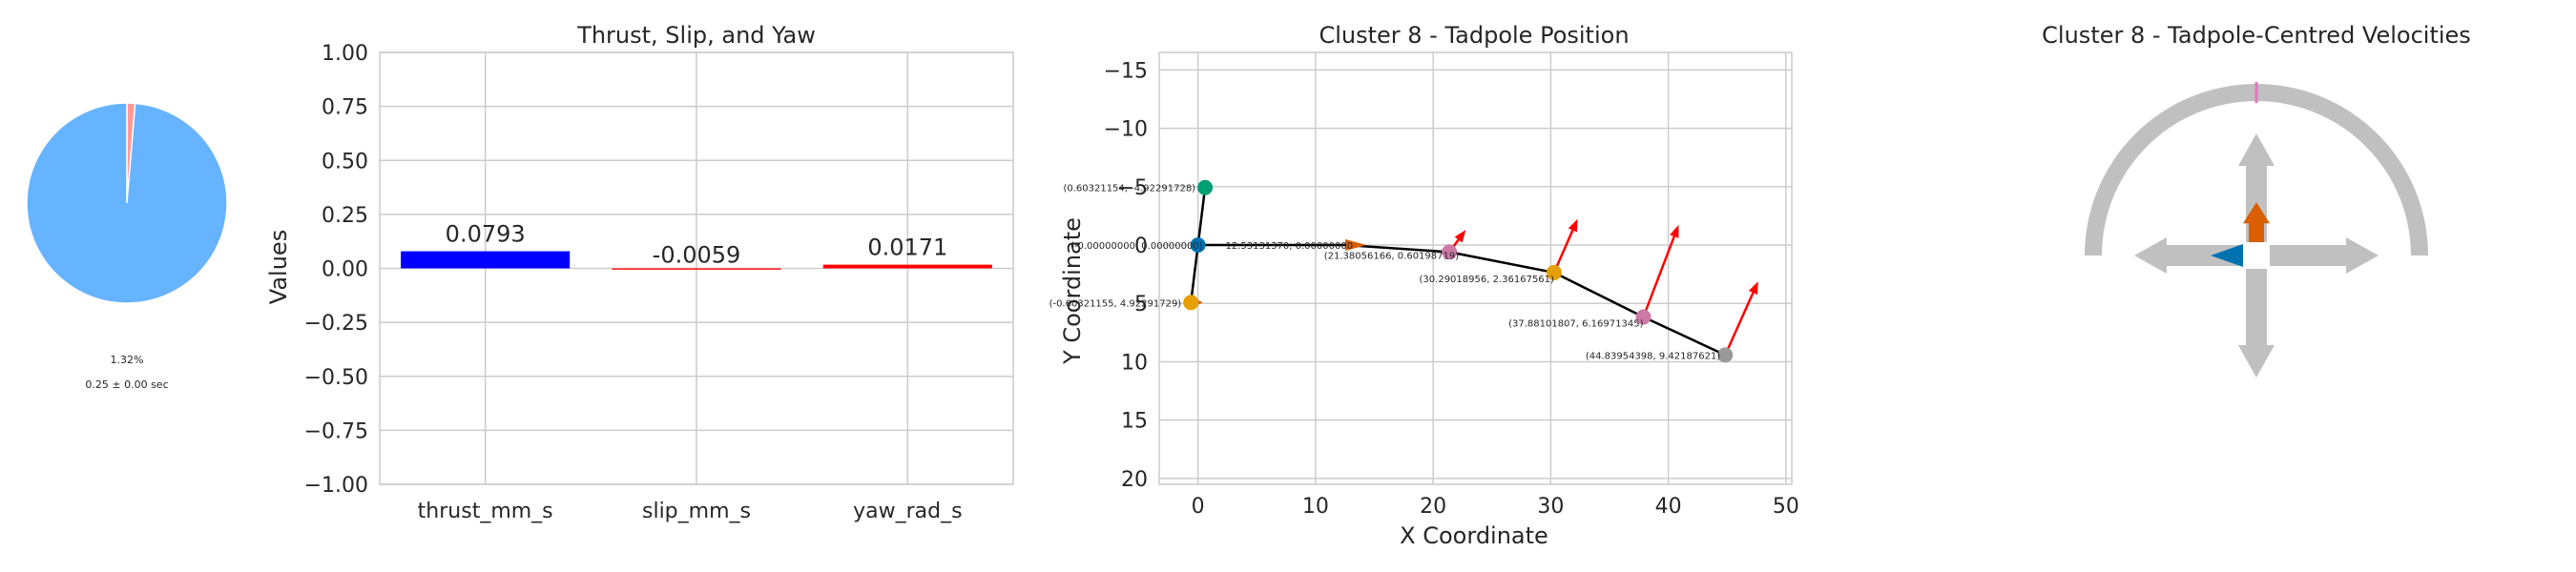  What do you see at coordinates (2188, 256) in the screenshot?
I see `gauge-arrow-left` at bounding box center [2188, 256].